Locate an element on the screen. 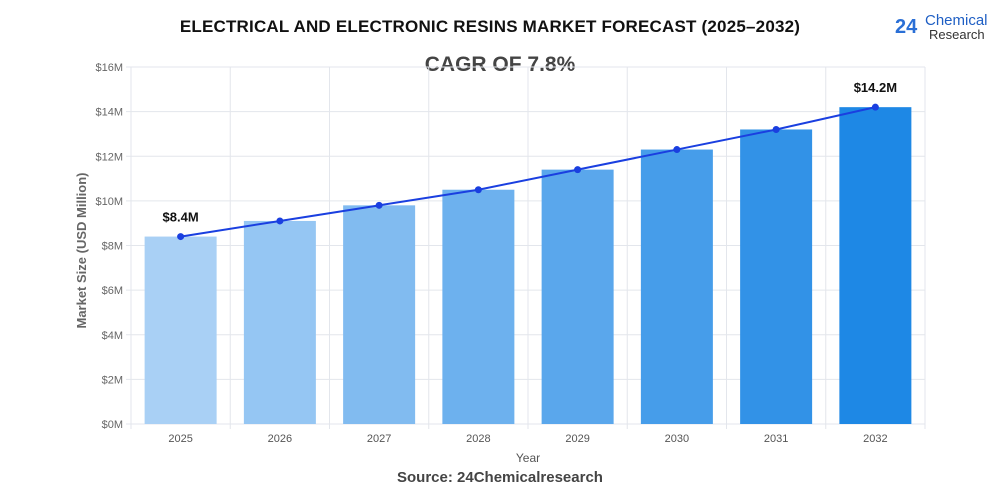  x-tick-label: 2026 is located at coordinates (280, 439).